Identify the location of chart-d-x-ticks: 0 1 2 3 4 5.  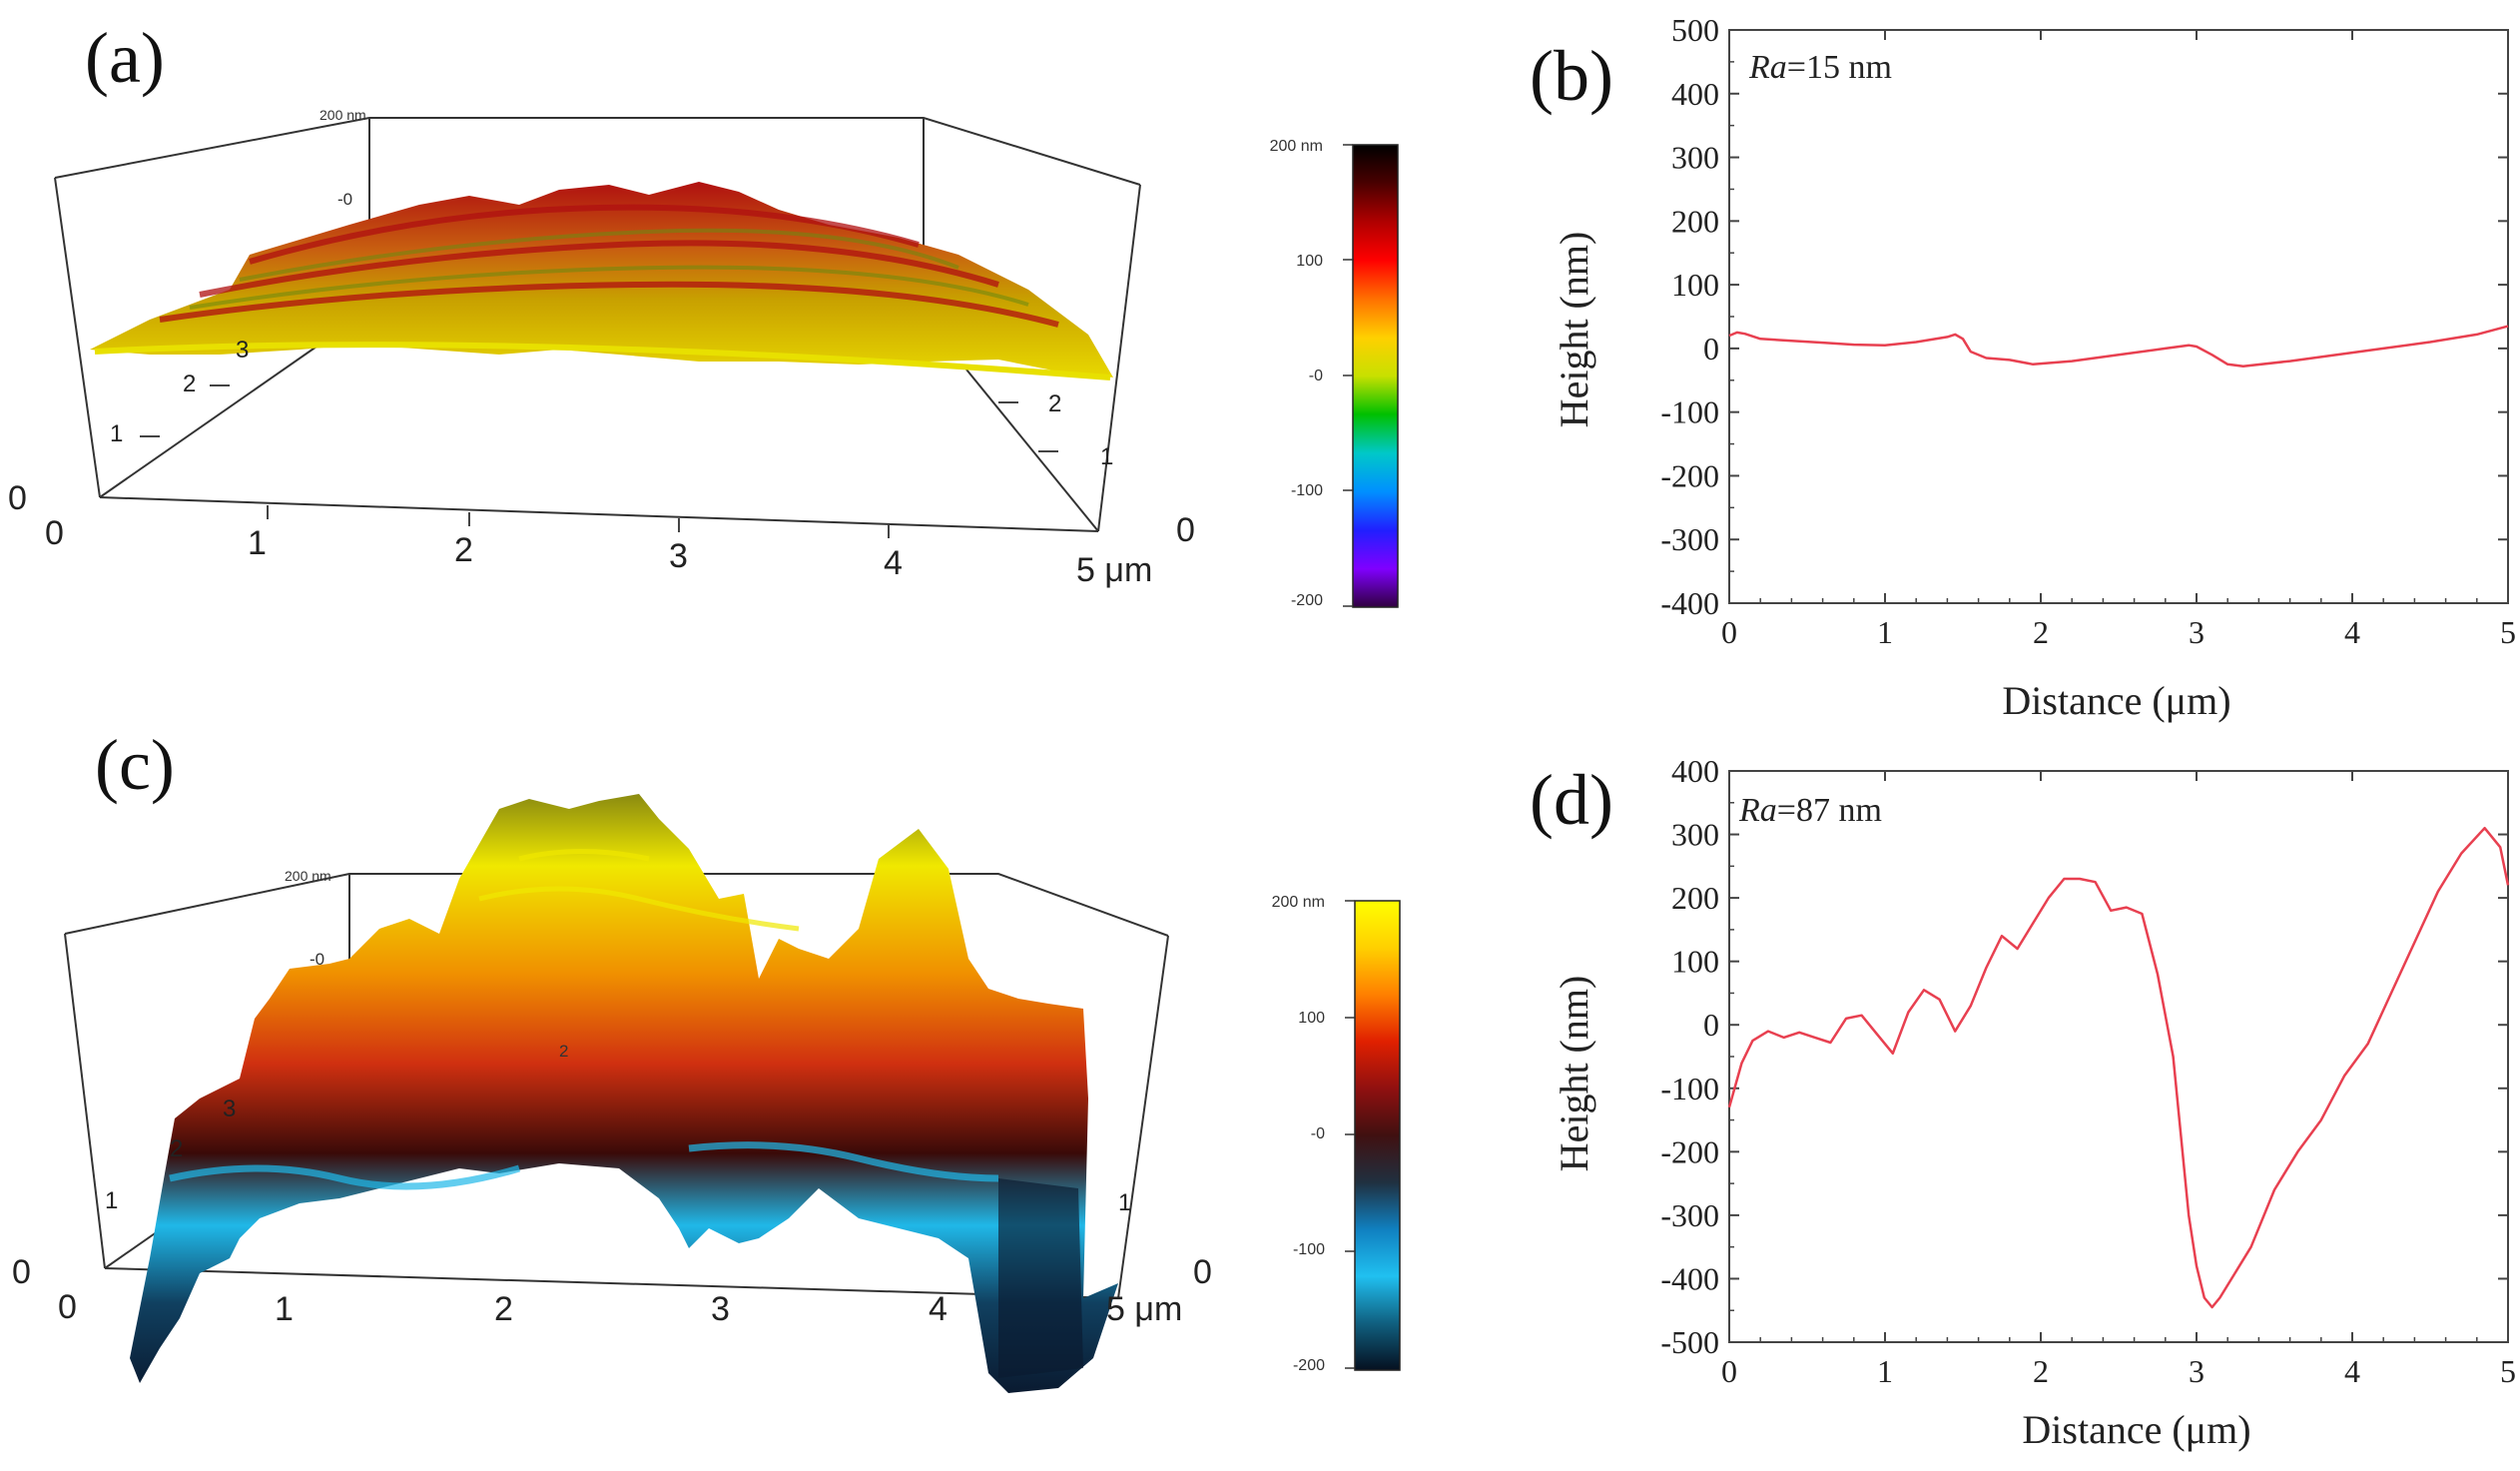
(2119, 1080).